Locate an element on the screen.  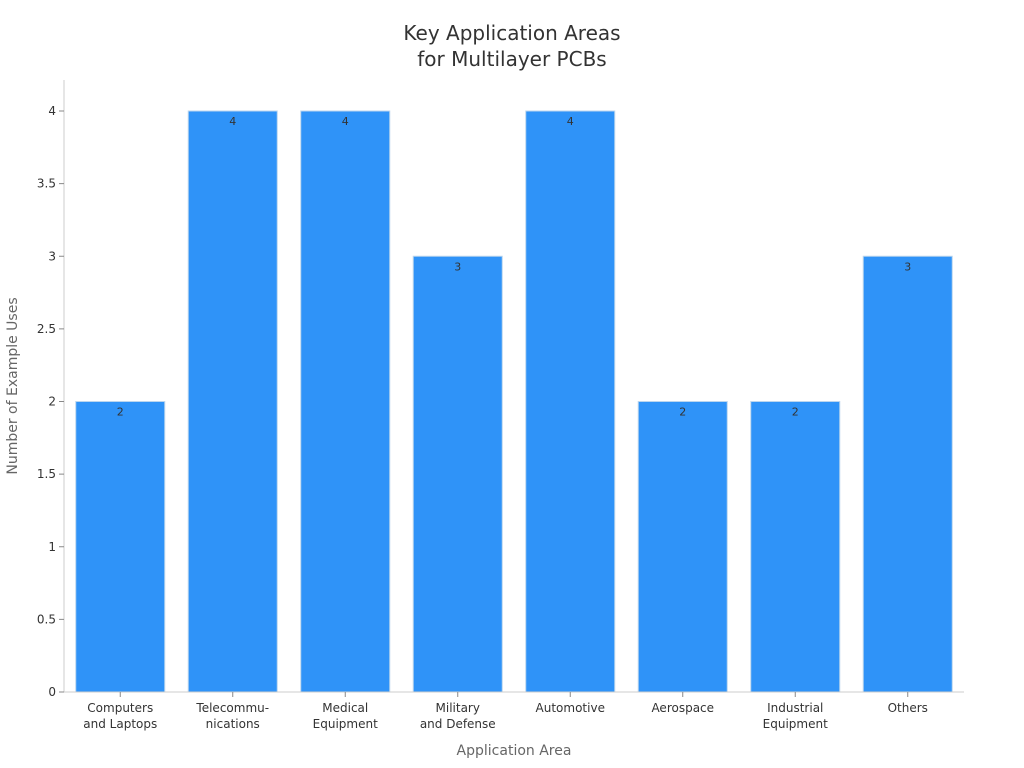
y-tick-label: 3.5 is located at coordinates (46, 184).